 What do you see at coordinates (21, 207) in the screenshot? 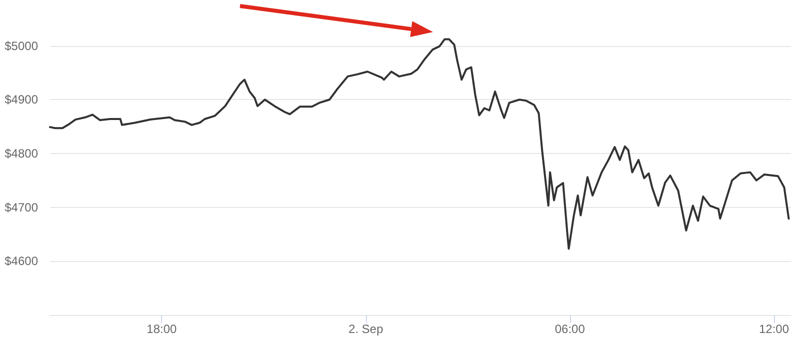
I see `y-tick-label: $4700` at bounding box center [21, 207].